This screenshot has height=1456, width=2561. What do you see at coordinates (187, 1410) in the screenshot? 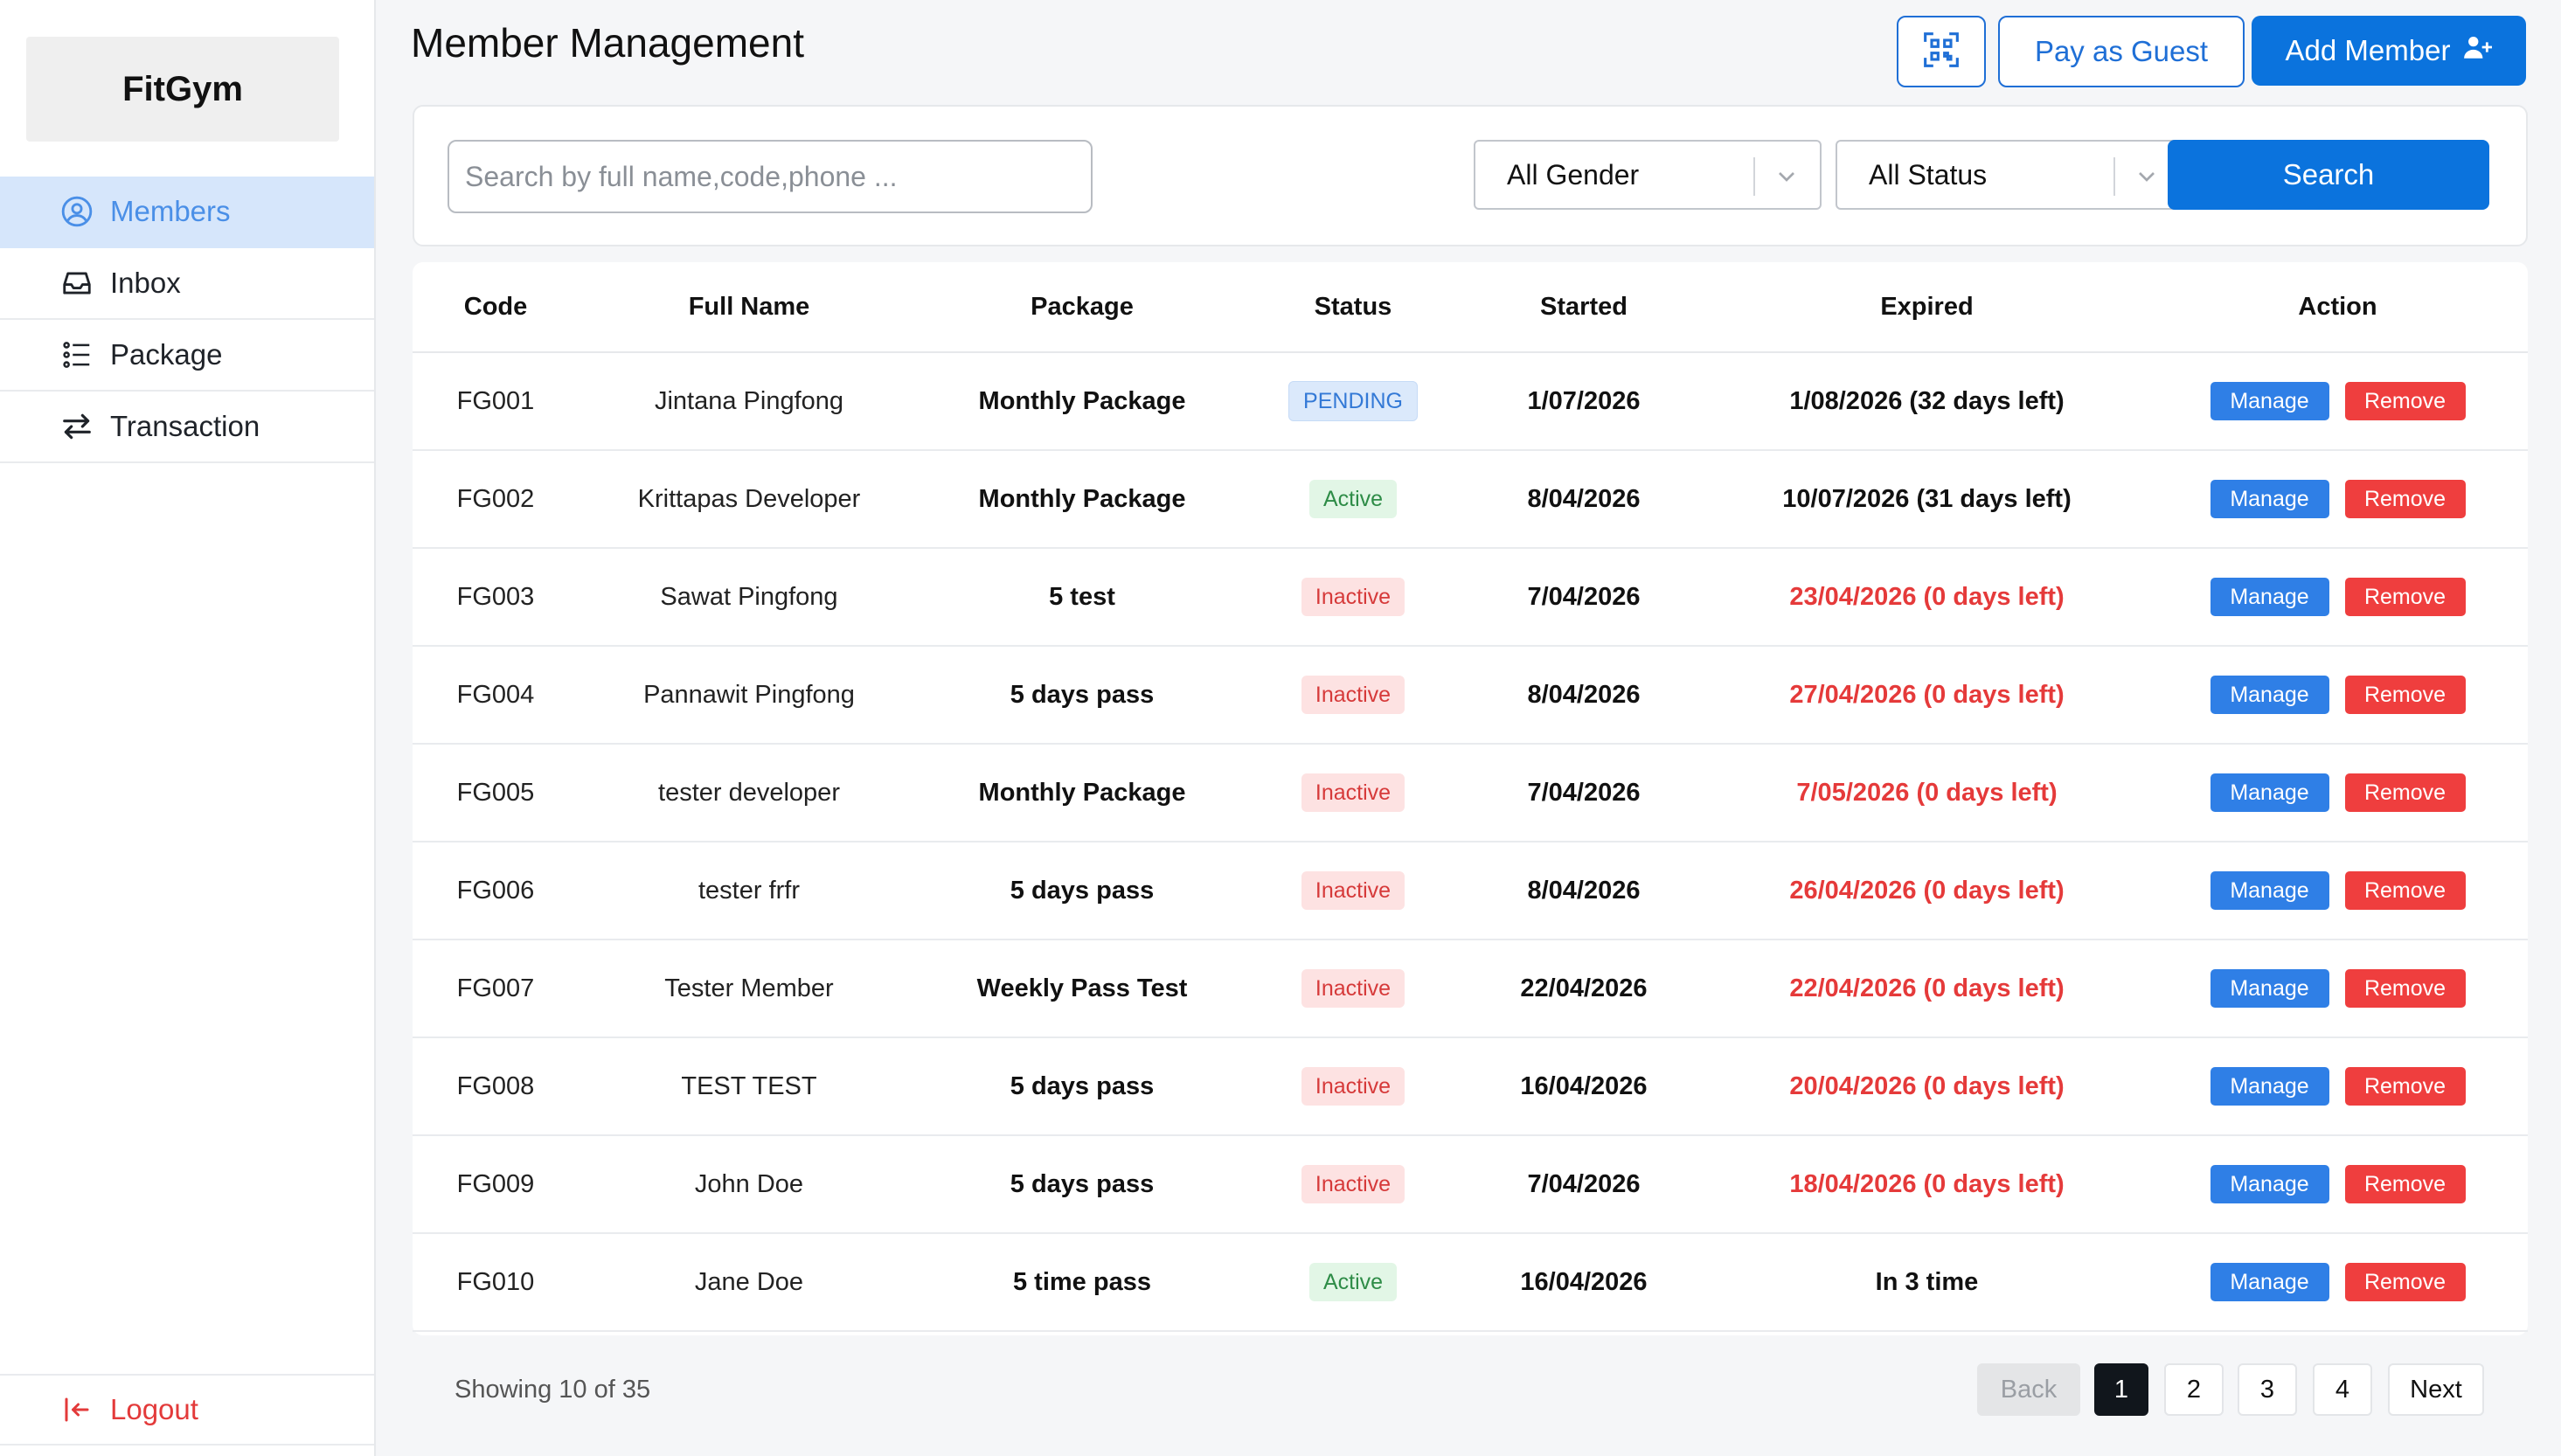
I see `logout-button: Logout` at bounding box center [187, 1410].